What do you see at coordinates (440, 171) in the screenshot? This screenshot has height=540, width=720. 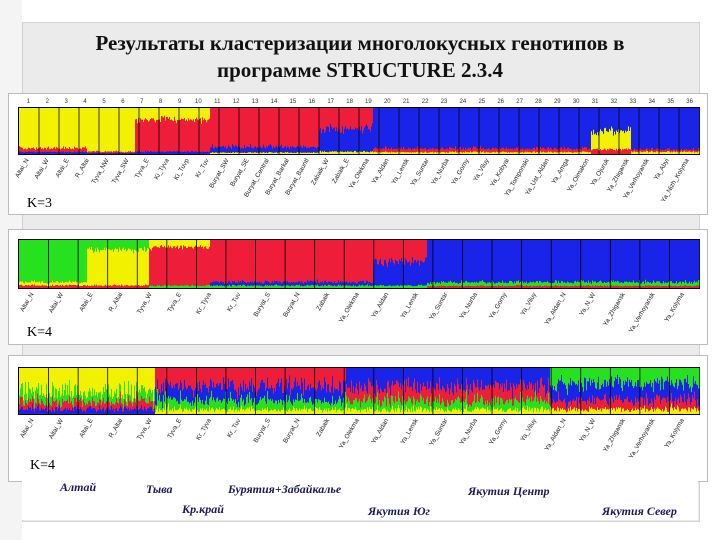 I see `population-label: Ya_Nurba` at bounding box center [440, 171].